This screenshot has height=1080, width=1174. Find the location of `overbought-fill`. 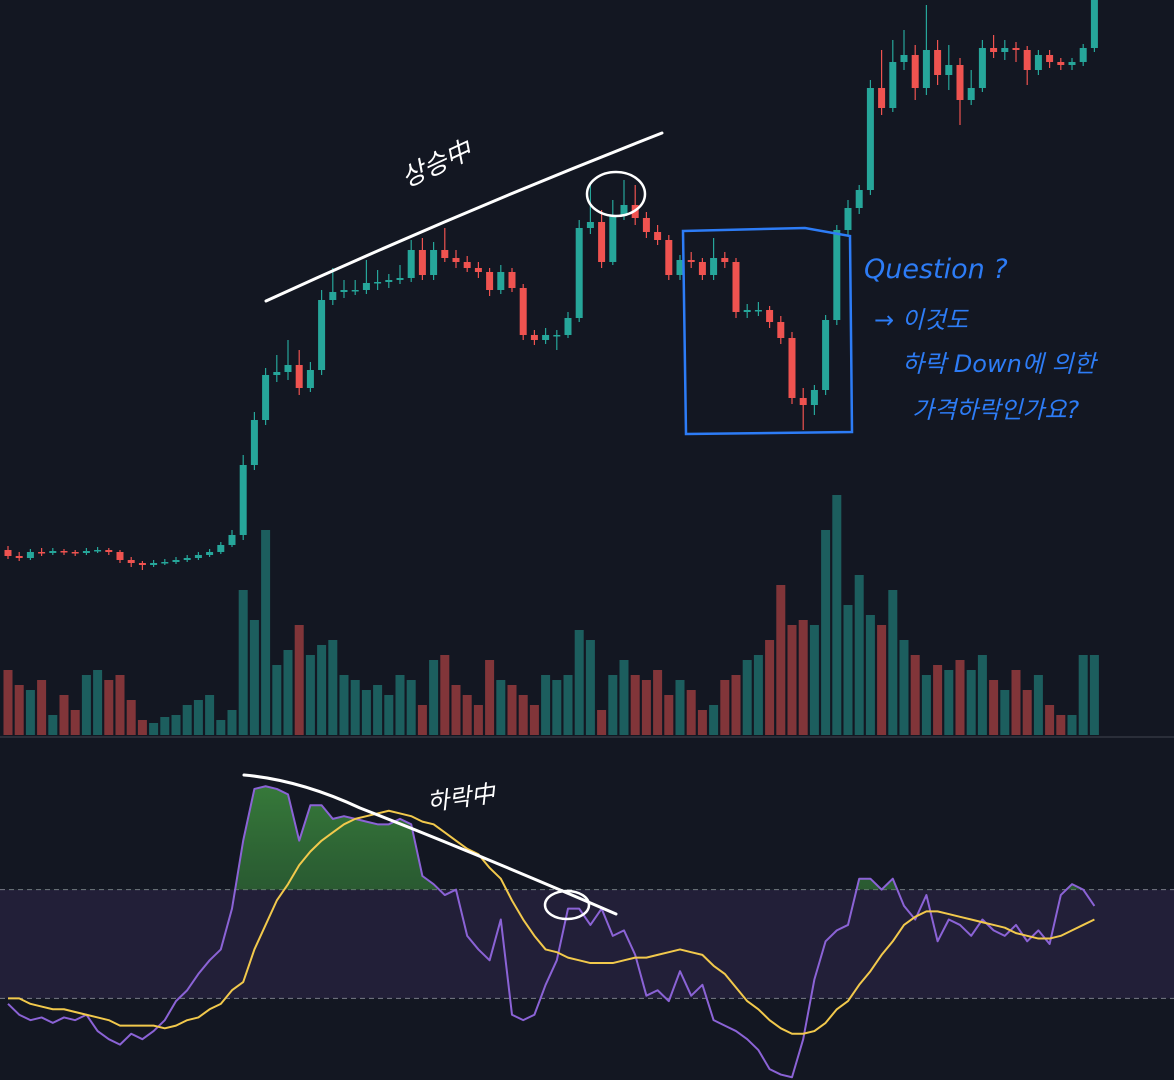

overbought-fill is located at coordinates (551, 838).